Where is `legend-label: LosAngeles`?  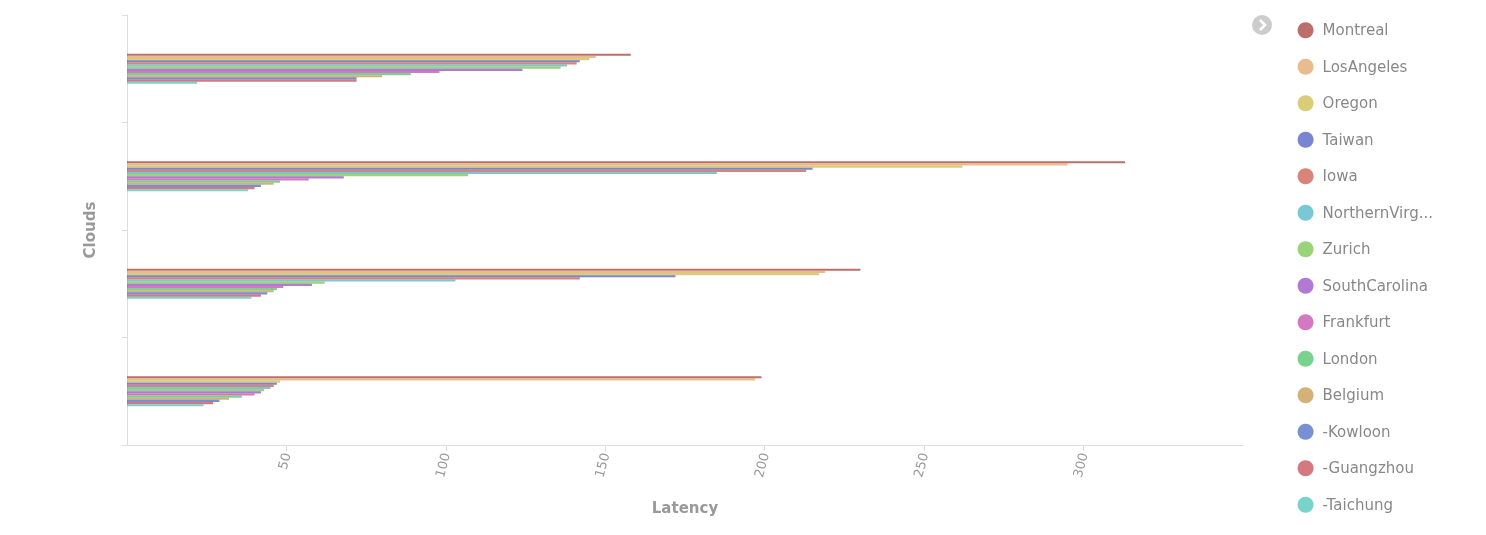
legend-label: LosAngeles is located at coordinates (1365, 66).